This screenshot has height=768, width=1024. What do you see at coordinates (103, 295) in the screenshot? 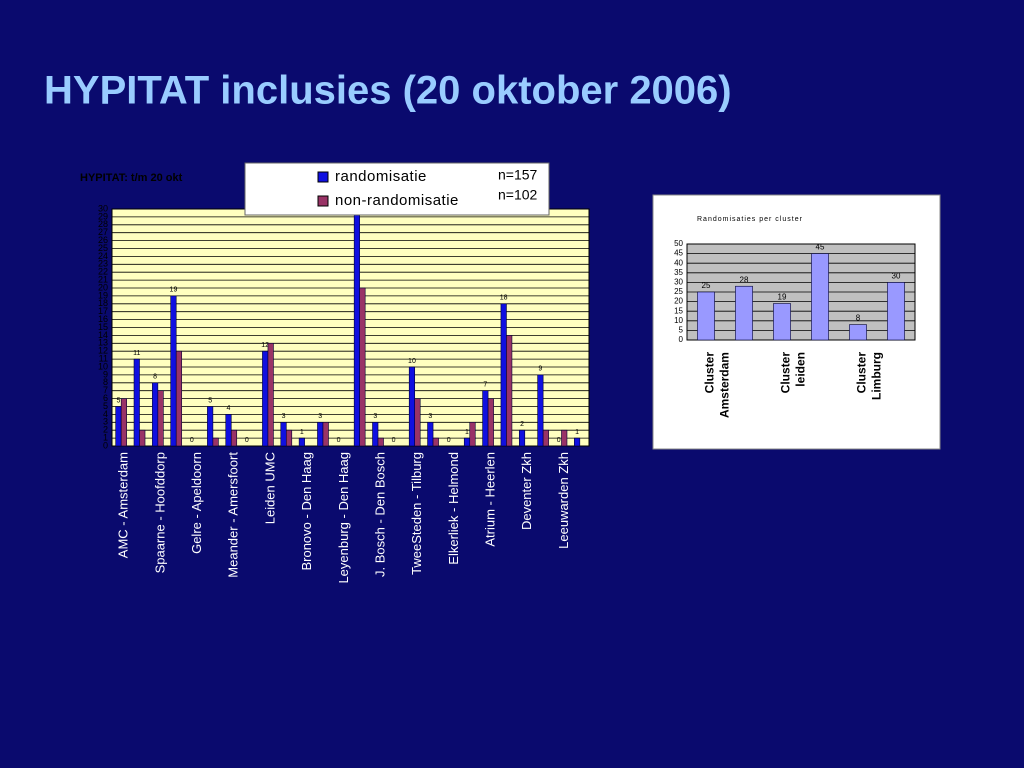
I see `y-tick-label: 19` at bounding box center [103, 295].